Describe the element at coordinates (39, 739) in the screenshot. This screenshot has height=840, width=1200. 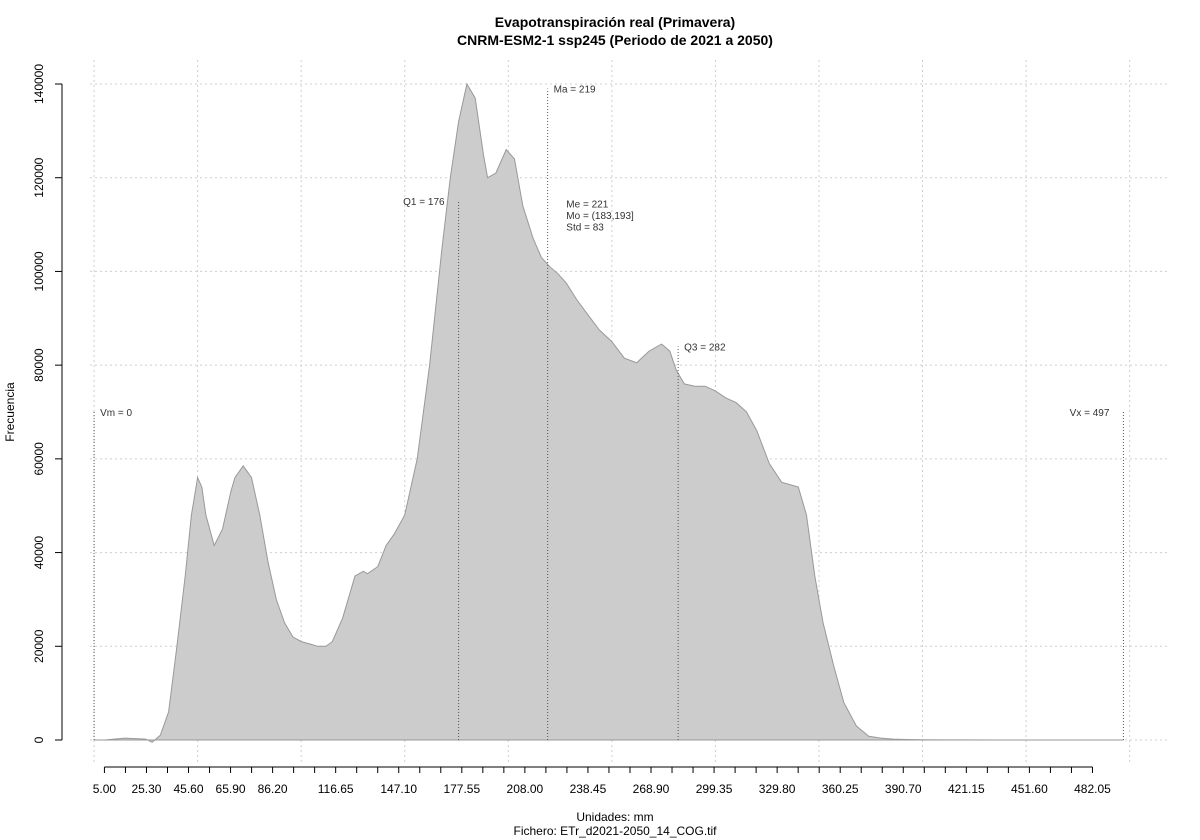
I see `y-tick-label: 0` at that location.